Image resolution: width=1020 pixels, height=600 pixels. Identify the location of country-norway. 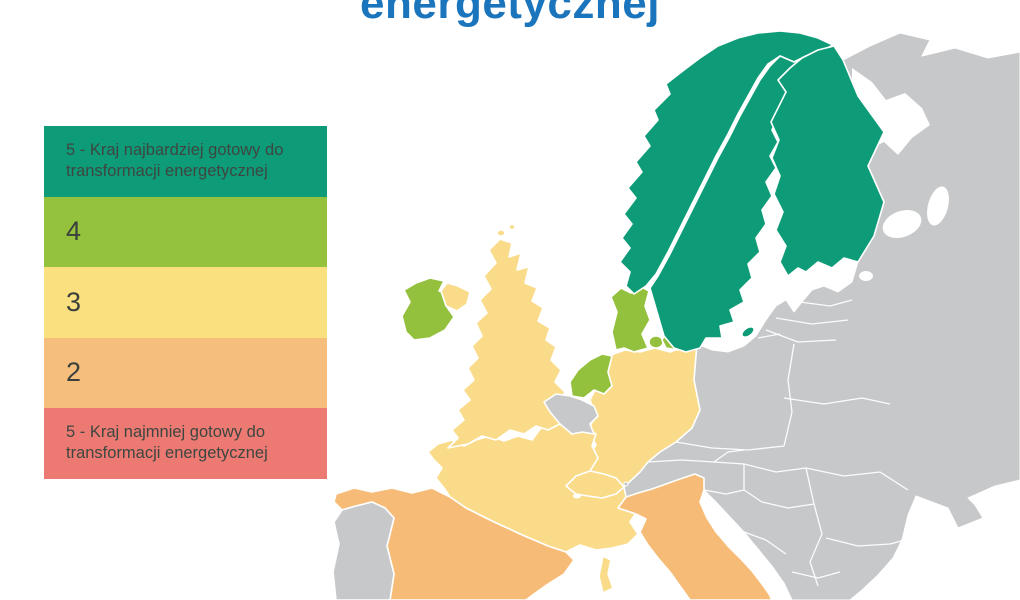
(726, 162).